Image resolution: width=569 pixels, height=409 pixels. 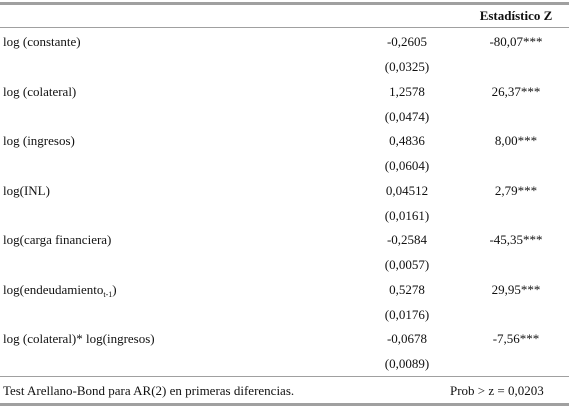 What do you see at coordinates (407, 91) in the screenshot?
I see `coefficient: 1,2578` at bounding box center [407, 91].